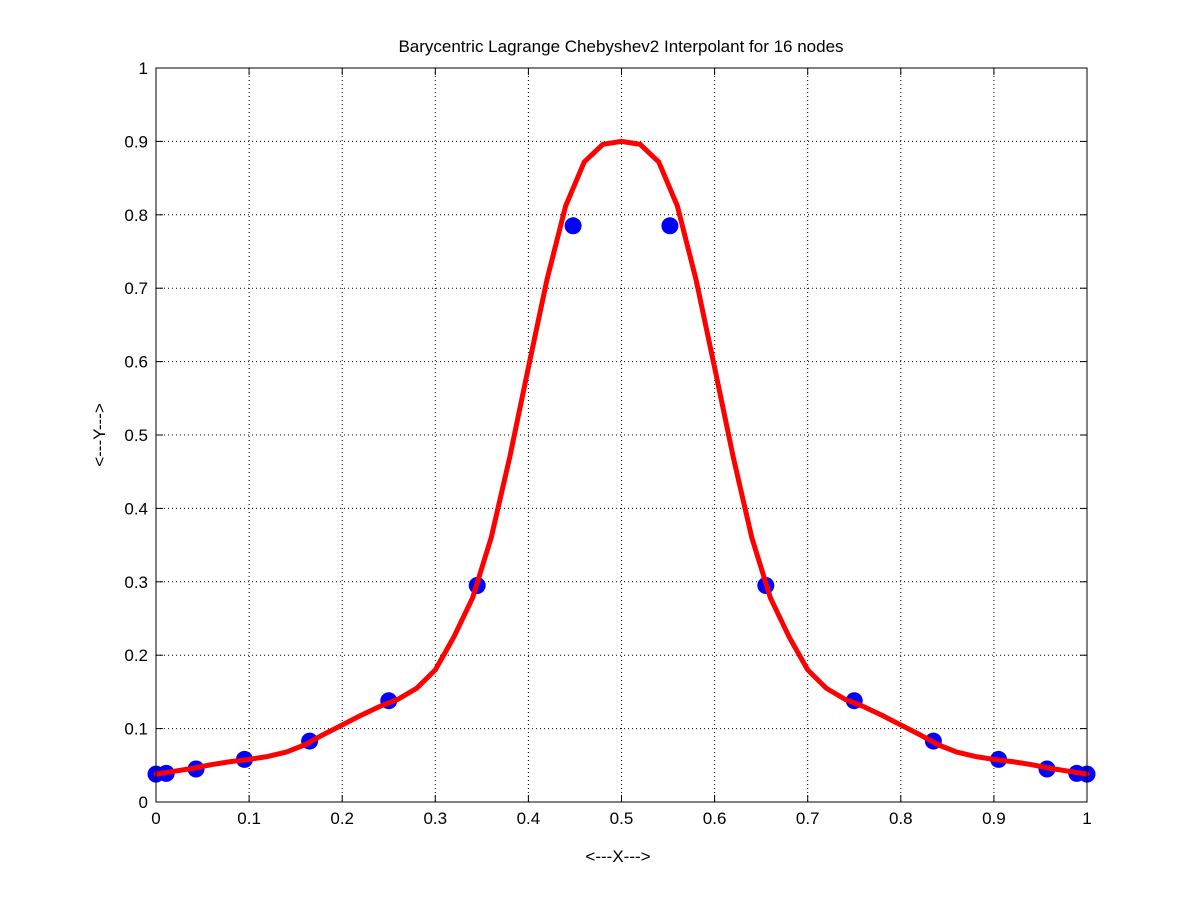  What do you see at coordinates (143, 802) in the screenshot?
I see `y-tick-label: 0` at bounding box center [143, 802].